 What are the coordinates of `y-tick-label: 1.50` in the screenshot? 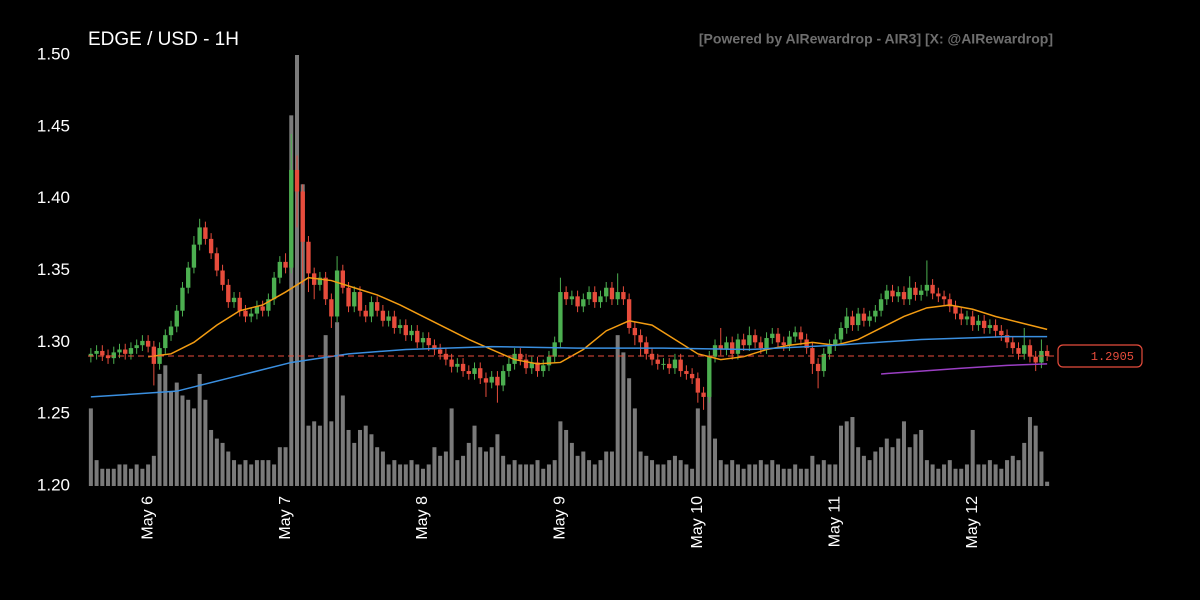 It's located at (53, 53).